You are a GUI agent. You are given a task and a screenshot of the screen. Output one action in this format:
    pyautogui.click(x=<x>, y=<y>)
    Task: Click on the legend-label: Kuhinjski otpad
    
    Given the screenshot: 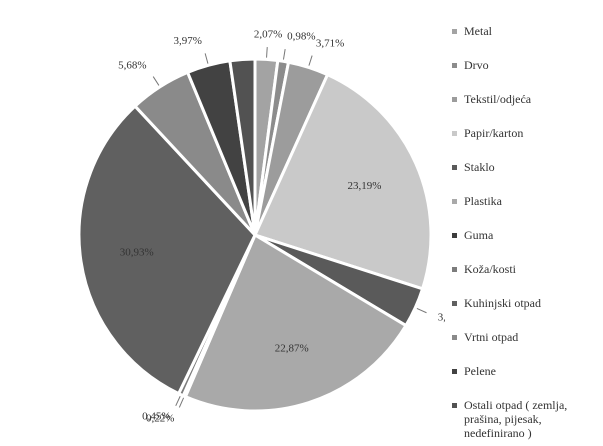 What is the action you would take?
    pyautogui.click(x=502, y=303)
    